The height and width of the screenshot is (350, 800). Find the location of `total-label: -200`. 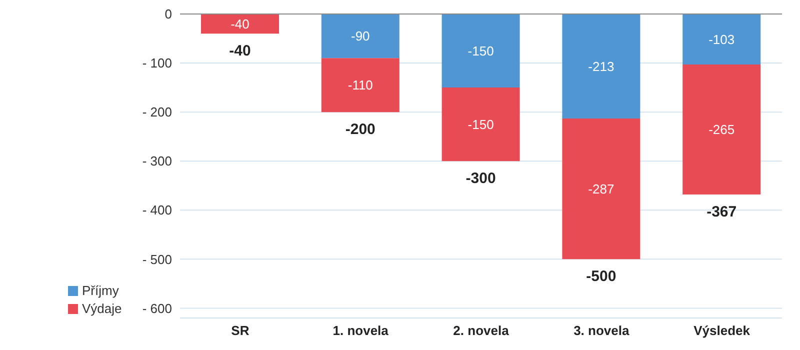

total-label: -200 is located at coordinates (360, 129).